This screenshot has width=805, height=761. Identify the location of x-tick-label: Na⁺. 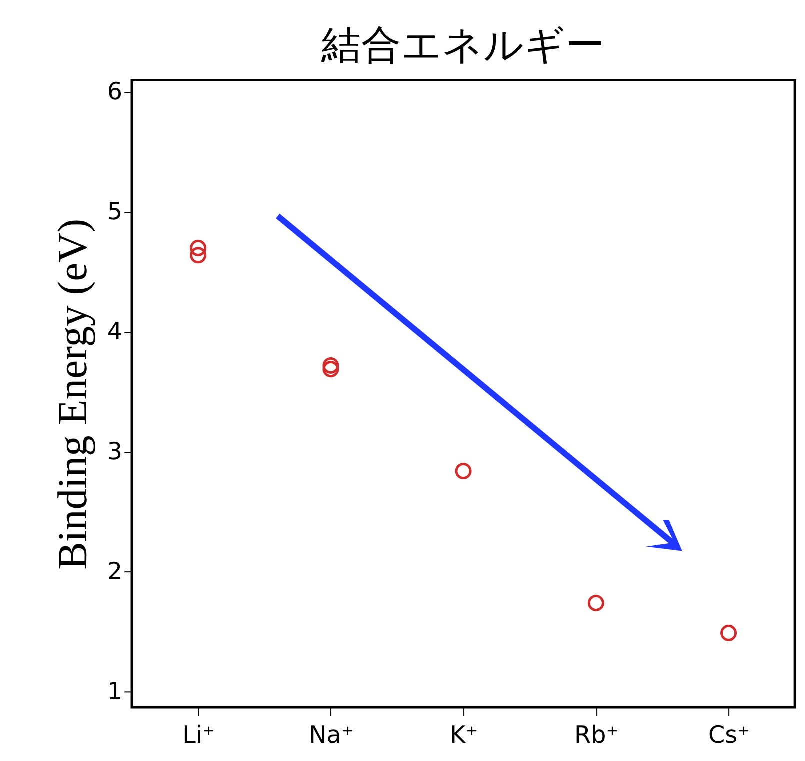
(331, 734).